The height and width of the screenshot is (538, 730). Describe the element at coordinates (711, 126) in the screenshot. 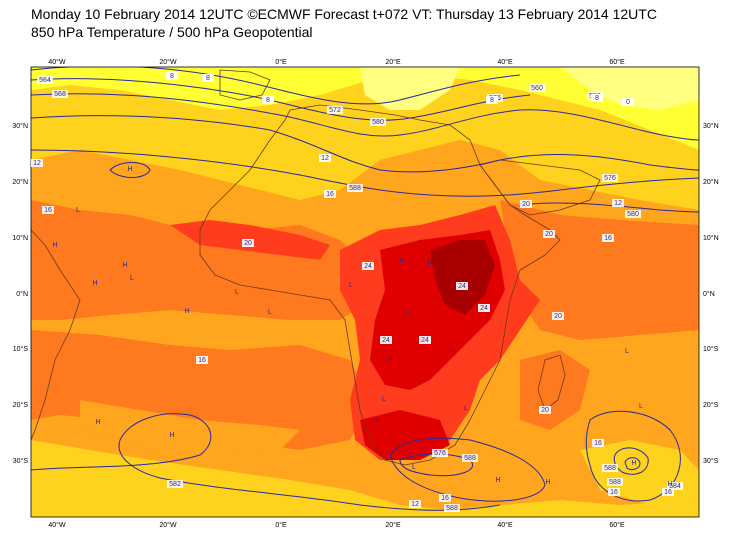

I see `lat-tick-right: 30°N` at that location.